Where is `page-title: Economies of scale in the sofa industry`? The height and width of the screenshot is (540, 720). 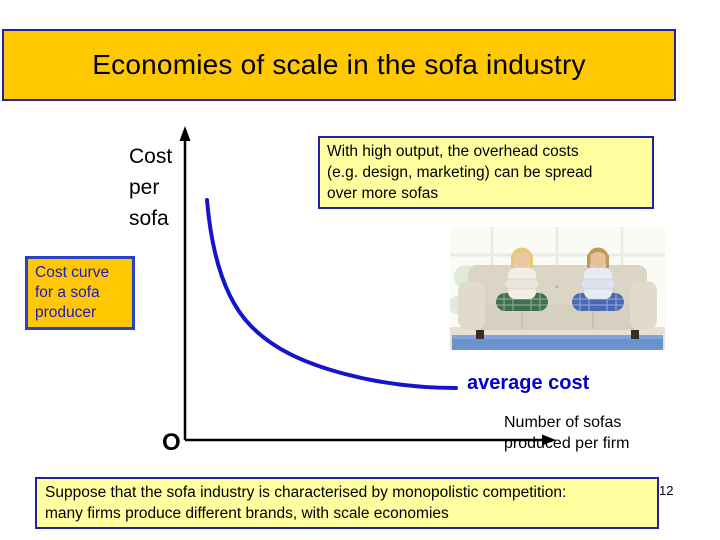 page-title: Economies of scale in the sofa industry is located at coordinates (339, 64).